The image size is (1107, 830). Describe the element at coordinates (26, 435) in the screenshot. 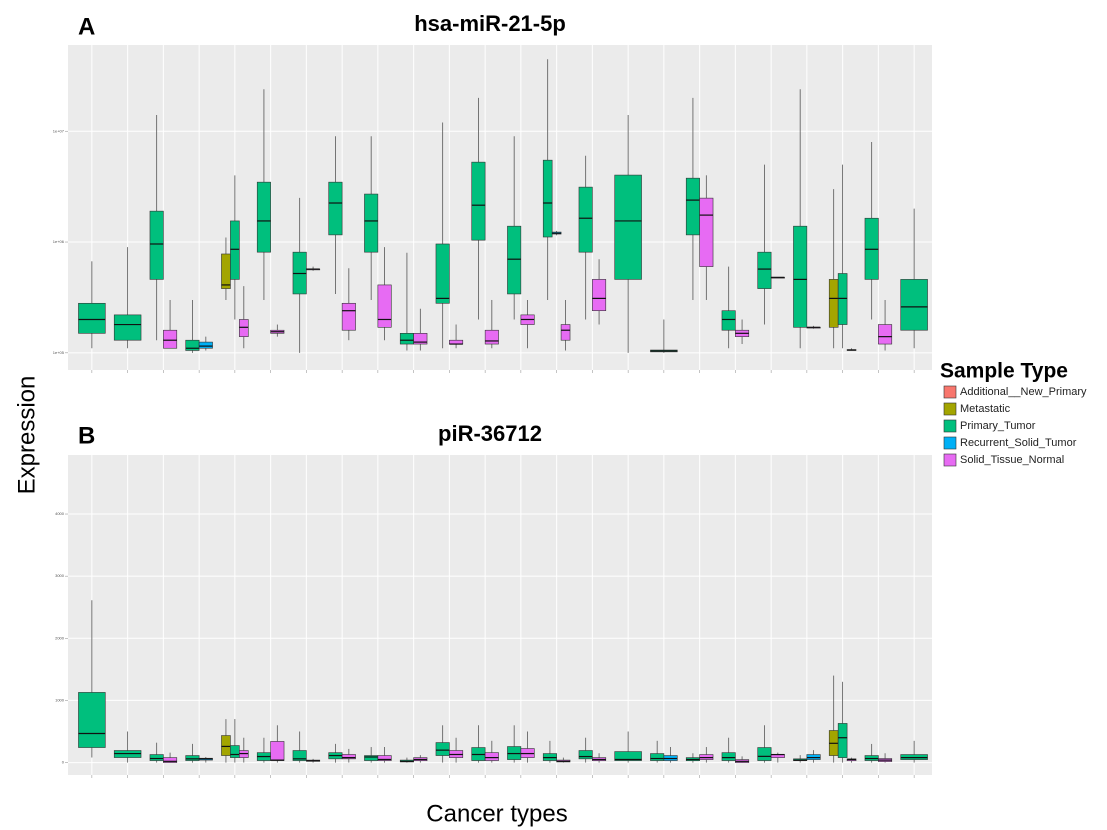

I see `y-axis-label: Expression` at that location.